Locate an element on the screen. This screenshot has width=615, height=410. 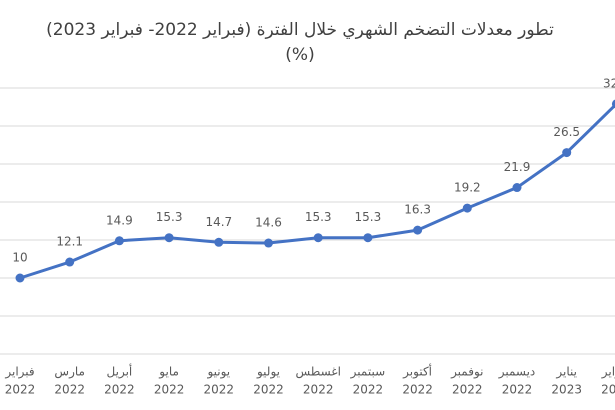
x-tick-label: يونيو is located at coordinates (218, 372).